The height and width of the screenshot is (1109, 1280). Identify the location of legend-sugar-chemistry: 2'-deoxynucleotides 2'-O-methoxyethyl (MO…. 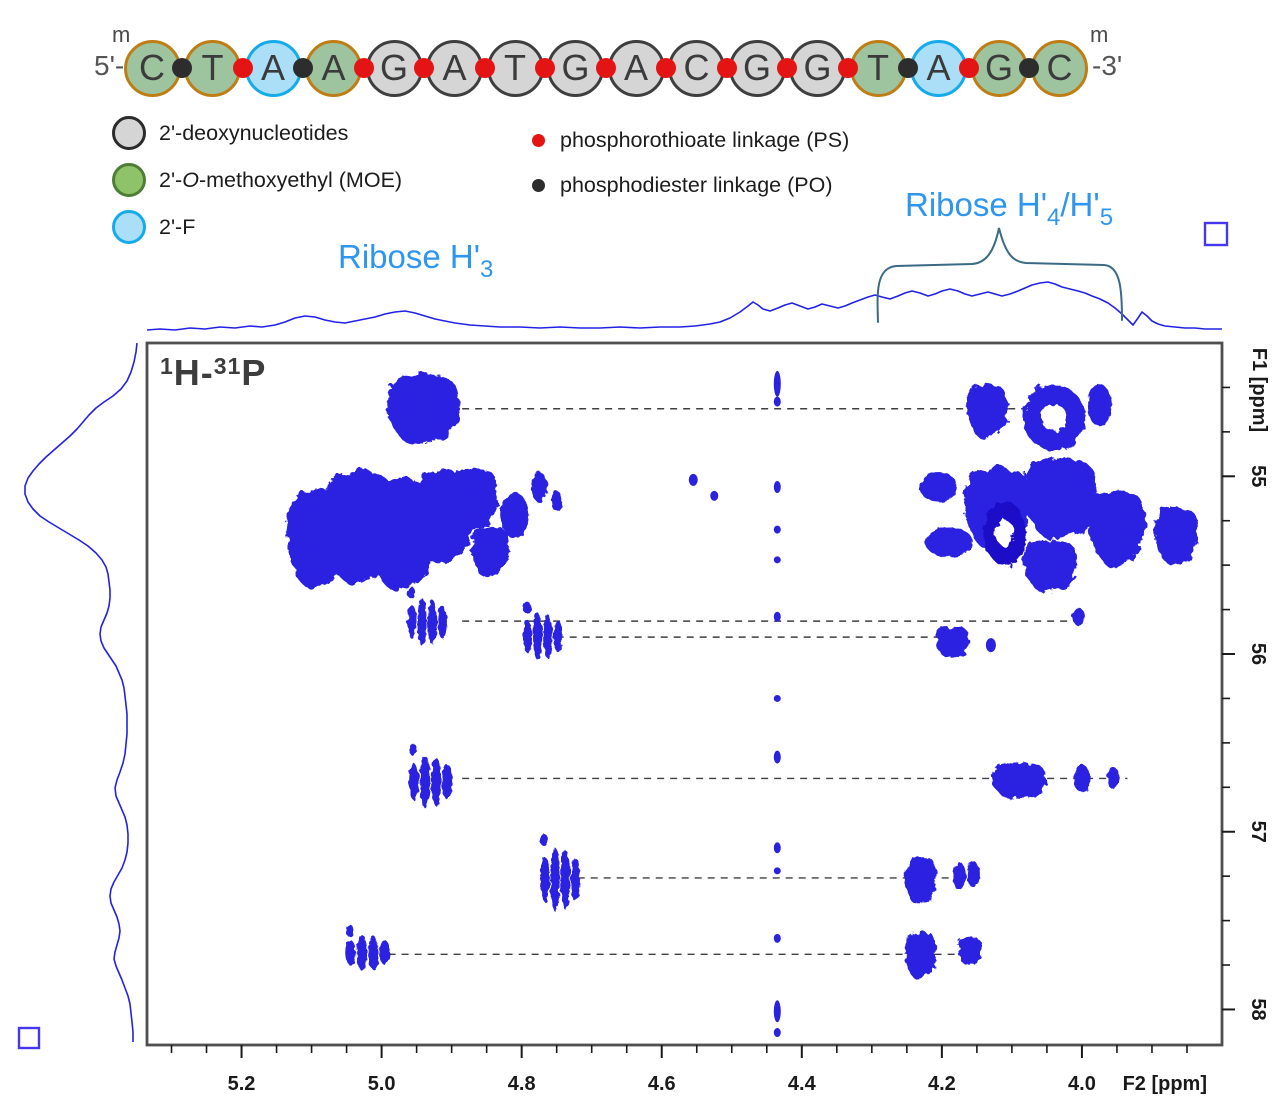
(257, 186).